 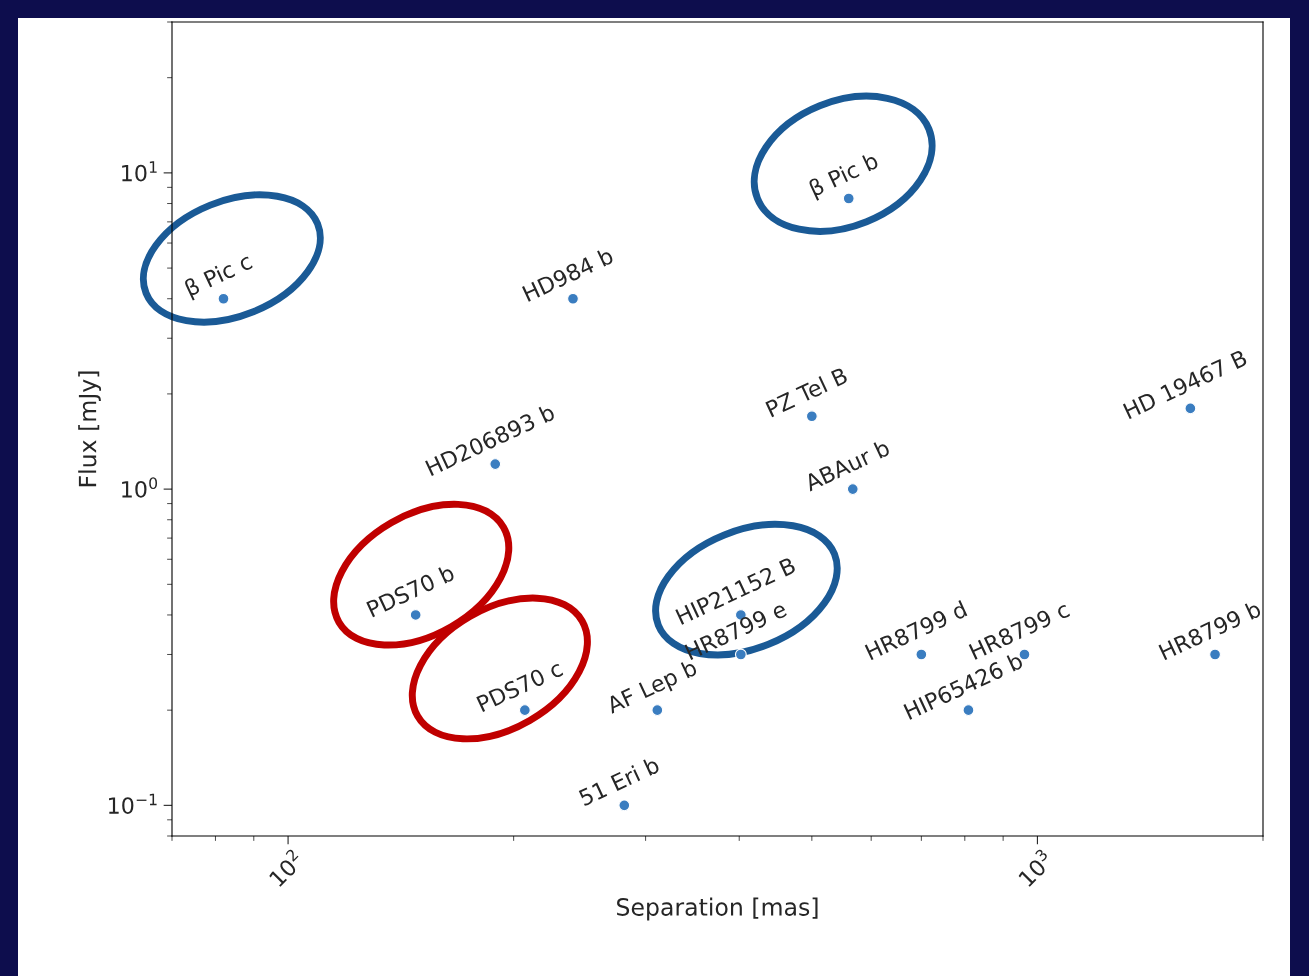 What do you see at coordinates (285, 868) in the screenshot?
I see `x-tick-label: 10$^{2}$` at bounding box center [285, 868].